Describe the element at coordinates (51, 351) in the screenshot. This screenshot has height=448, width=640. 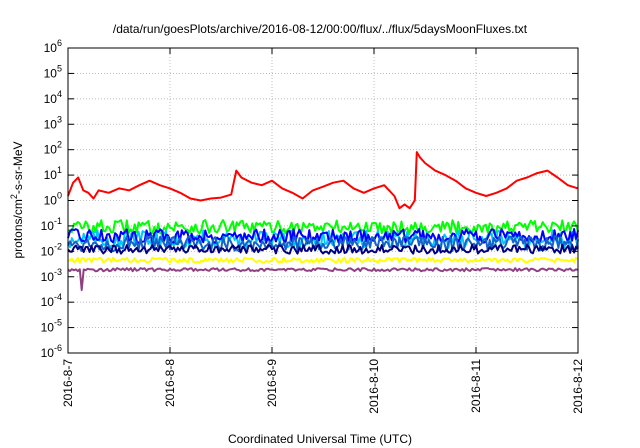
I see `y-tick-label: 10⁻⁶` at that location.